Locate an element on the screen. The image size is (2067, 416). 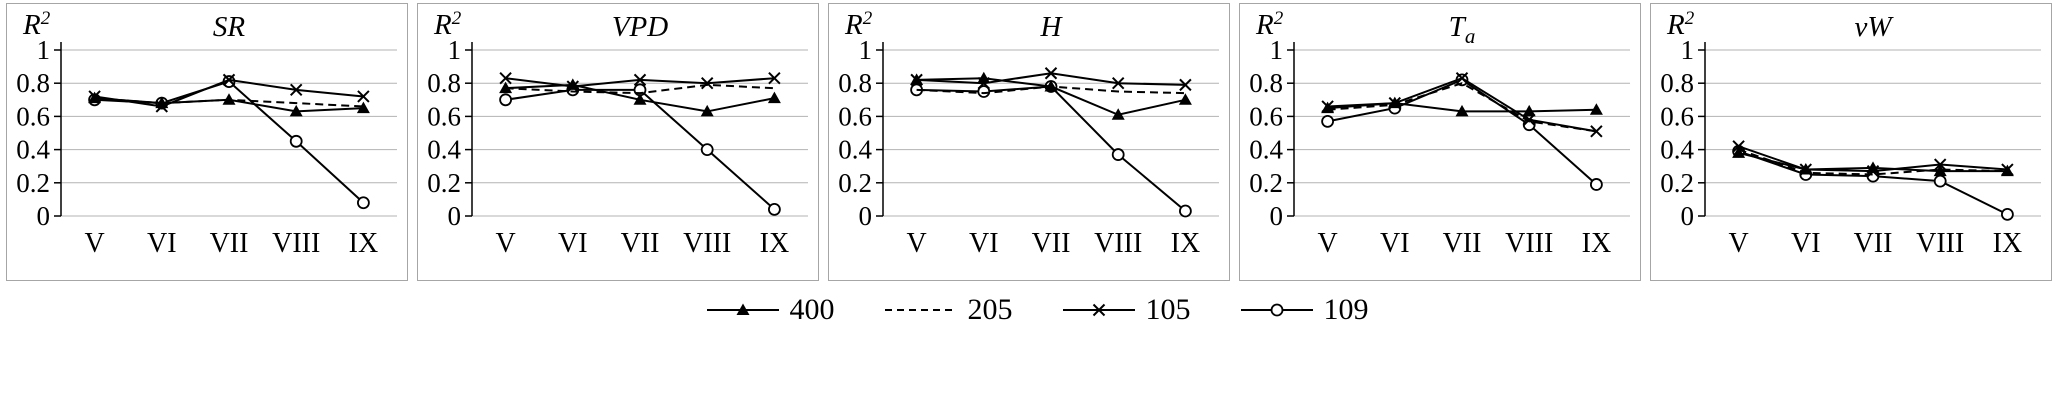
legend-label: 400 is located at coordinates (812, 309).